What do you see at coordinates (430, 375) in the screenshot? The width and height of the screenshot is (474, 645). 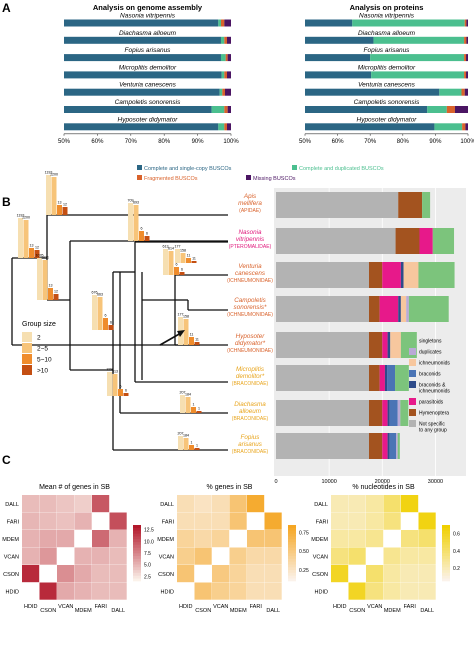 I see `legend-label: braconids` at bounding box center [430, 375].